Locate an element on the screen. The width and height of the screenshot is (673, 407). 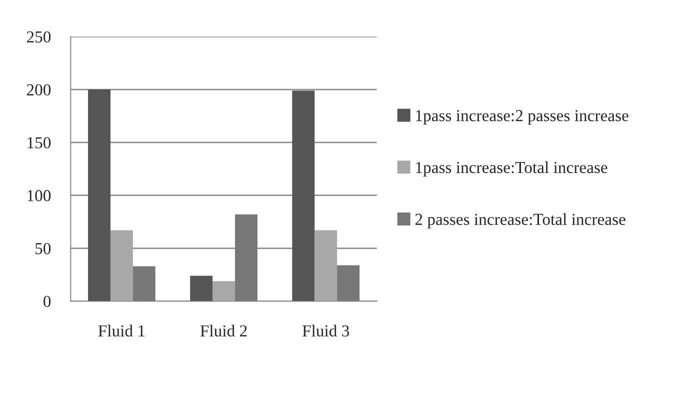
legend-label: 2 passes increase:Total increase is located at coordinates (520, 220).